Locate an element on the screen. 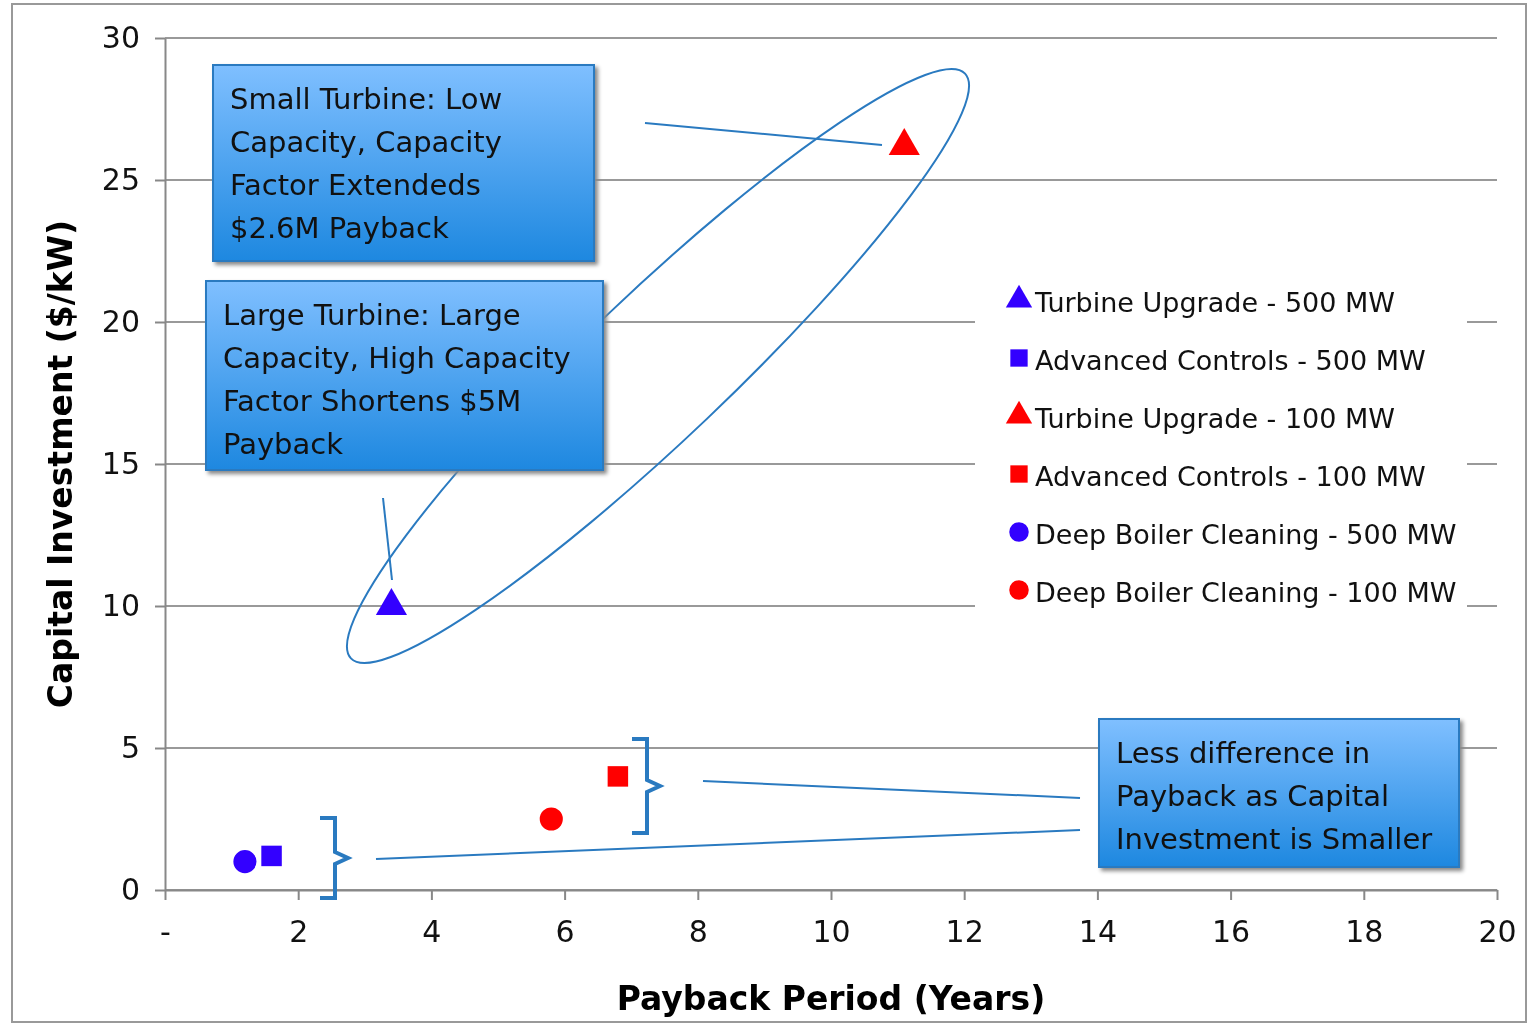 The image size is (1528, 1026). x-tick-label: 6 is located at coordinates (565, 931).